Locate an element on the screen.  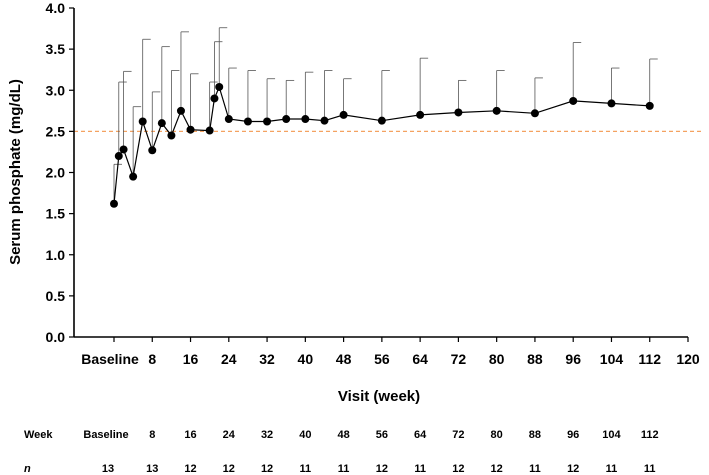
y-tick-label: 2.0 is located at coordinates (56, 173).